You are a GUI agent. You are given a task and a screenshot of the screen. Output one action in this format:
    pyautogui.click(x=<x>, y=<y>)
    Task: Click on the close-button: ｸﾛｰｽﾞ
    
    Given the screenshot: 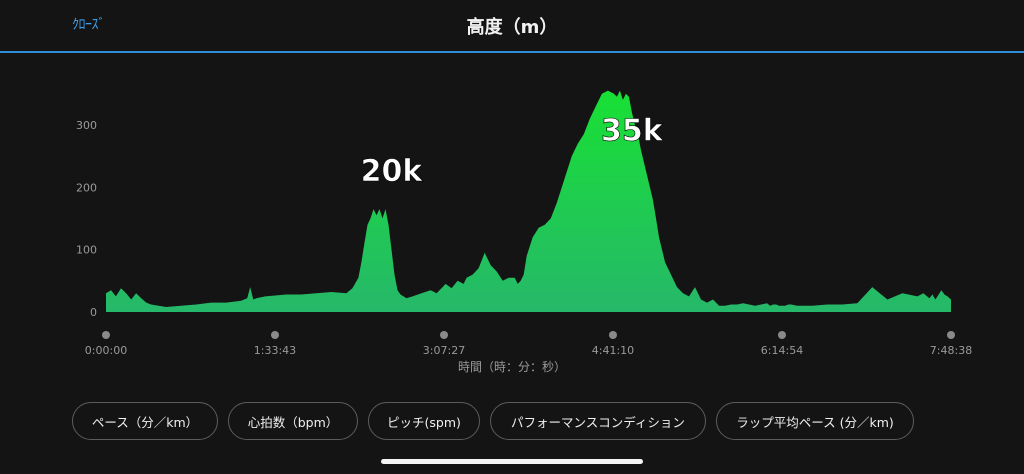 What is the action you would take?
    pyautogui.click(x=89, y=25)
    